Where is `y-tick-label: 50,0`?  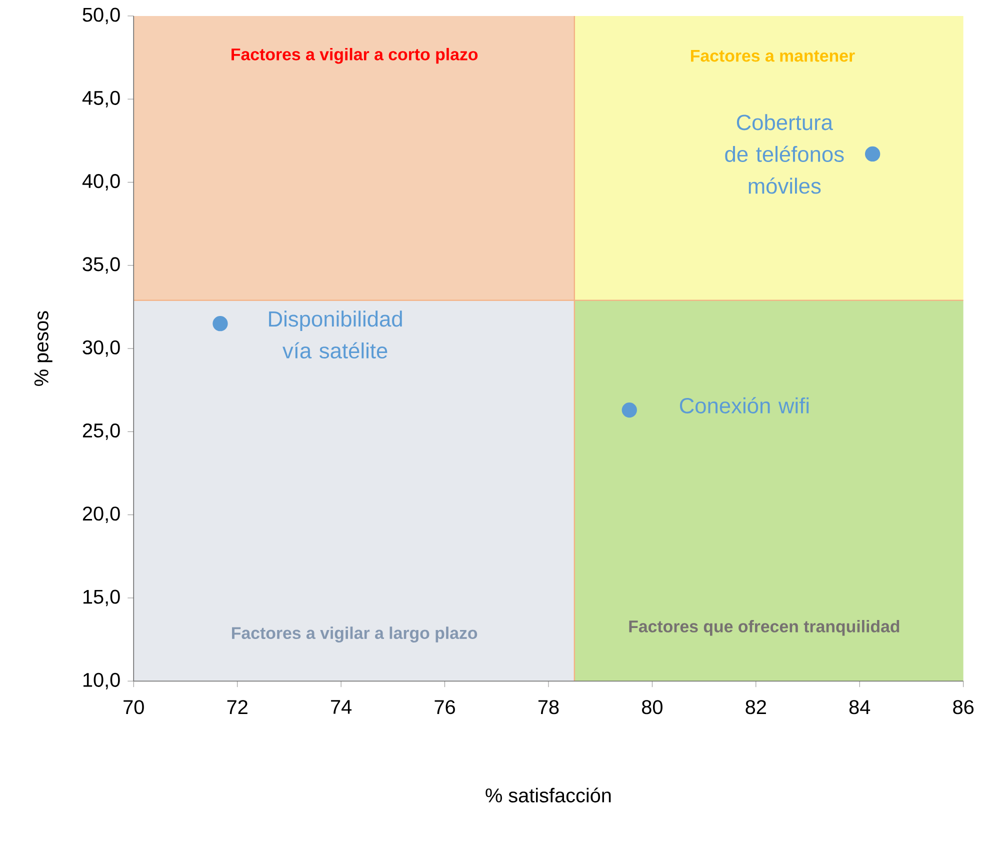
y-tick-label: 50,0 is located at coordinates (101, 16).